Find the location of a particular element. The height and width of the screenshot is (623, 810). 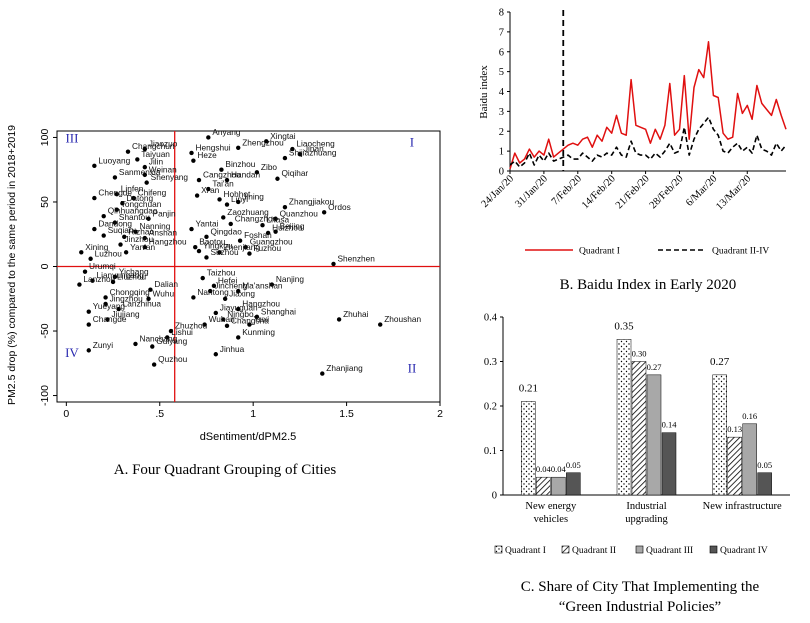

scatter-point-wuhan: Wuhan is located at coordinates (218, 320).